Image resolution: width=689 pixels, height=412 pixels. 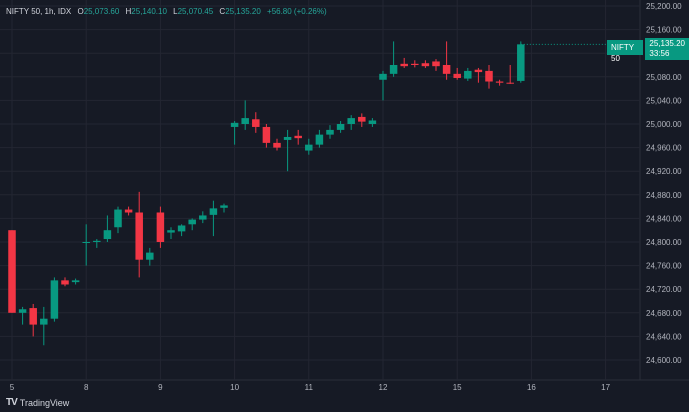 I want to click on price-tick-label: 24,840.00, so click(x=664, y=218).